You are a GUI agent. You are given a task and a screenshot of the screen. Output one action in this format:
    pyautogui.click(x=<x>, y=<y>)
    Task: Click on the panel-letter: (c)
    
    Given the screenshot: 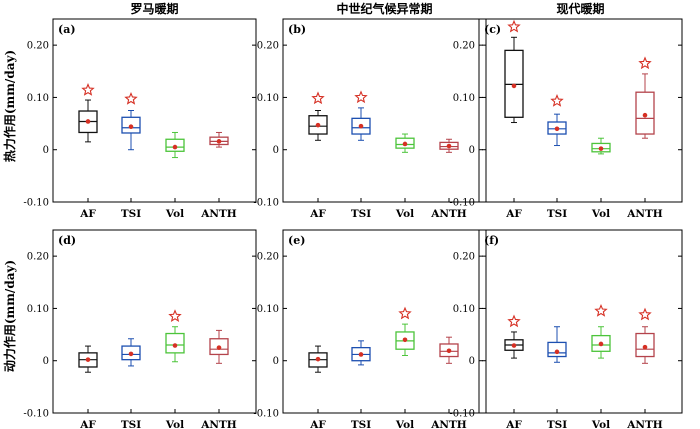 What is the action you would take?
    pyautogui.click(x=492, y=29)
    